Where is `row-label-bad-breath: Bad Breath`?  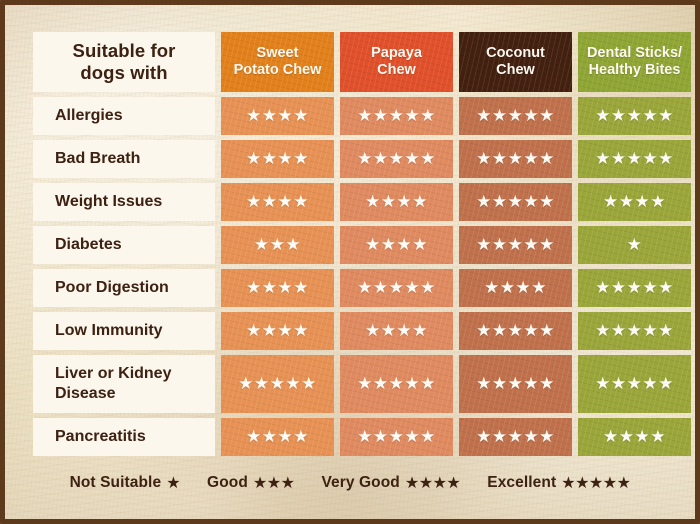
row-label-bad-breath: Bad Breath is located at coordinates (124, 159).